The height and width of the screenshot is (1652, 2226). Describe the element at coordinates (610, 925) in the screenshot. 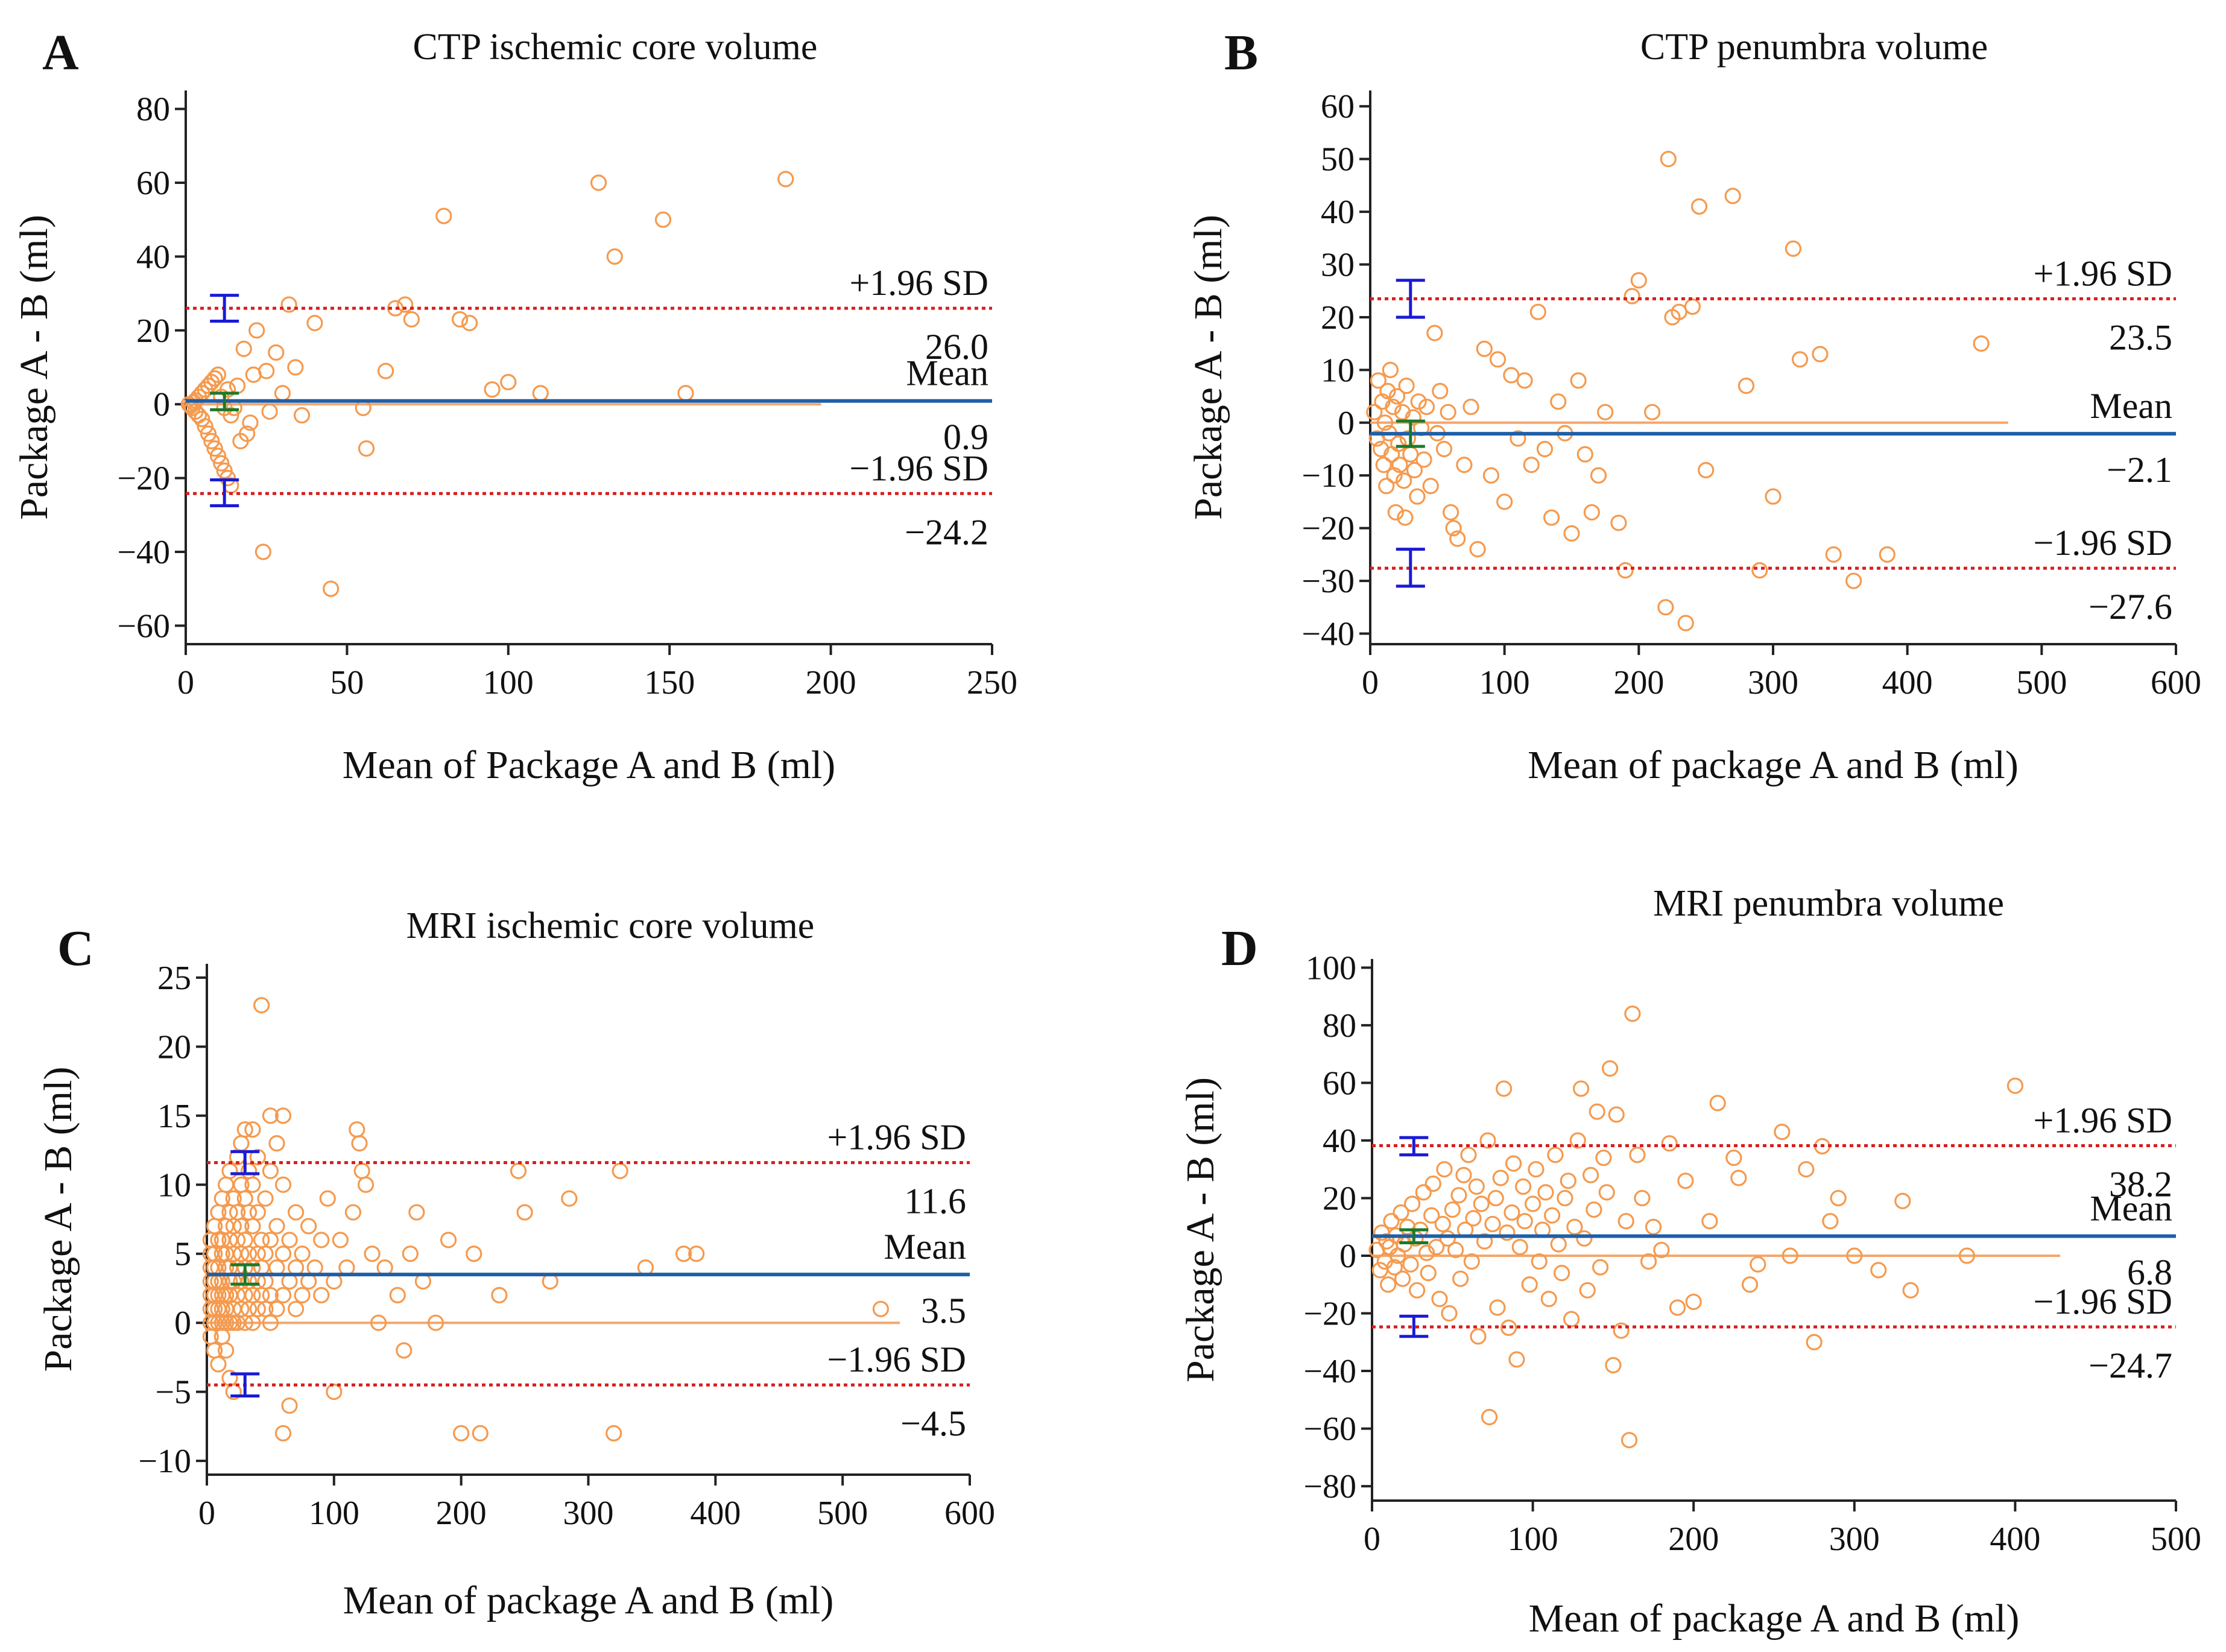

I see `chart-title: MRI ischemic core volume` at that location.